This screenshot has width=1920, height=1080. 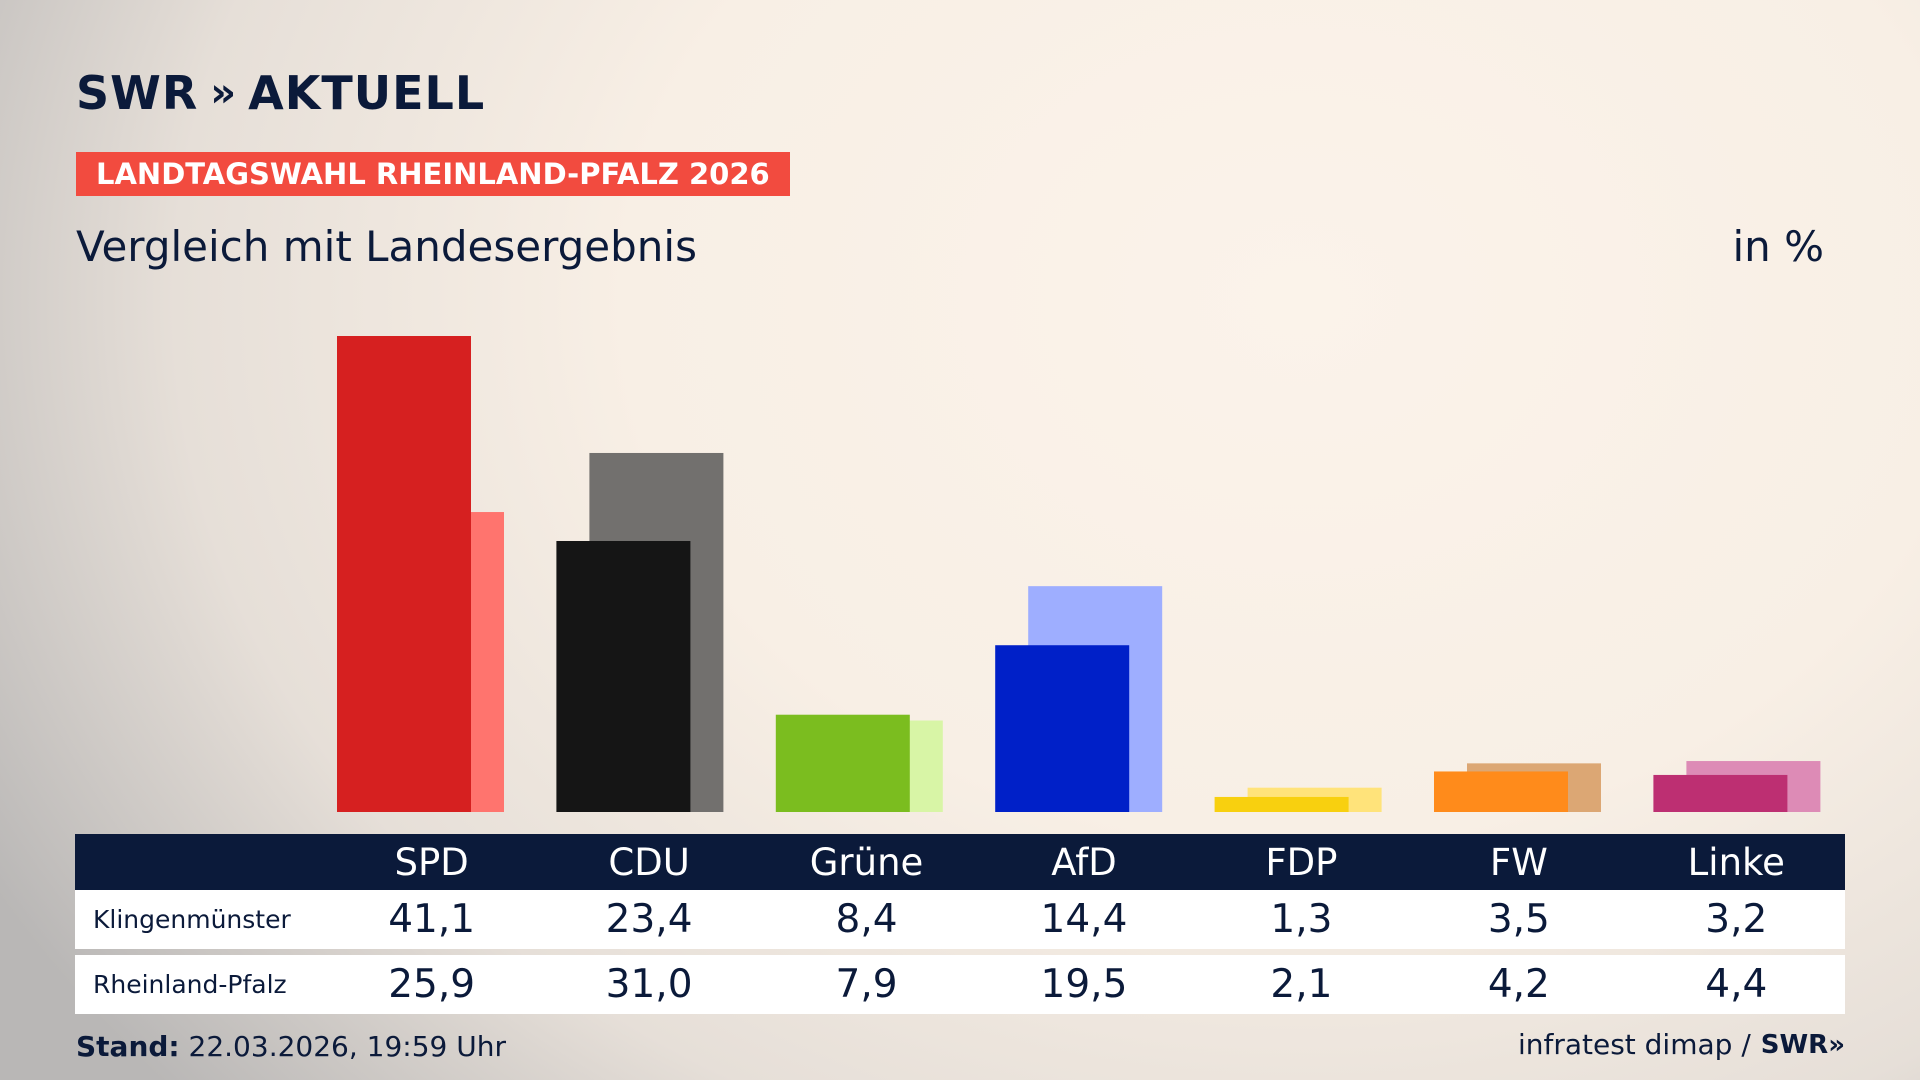 I want to click on logo-swr: SWR, so click(x=137, y=93).